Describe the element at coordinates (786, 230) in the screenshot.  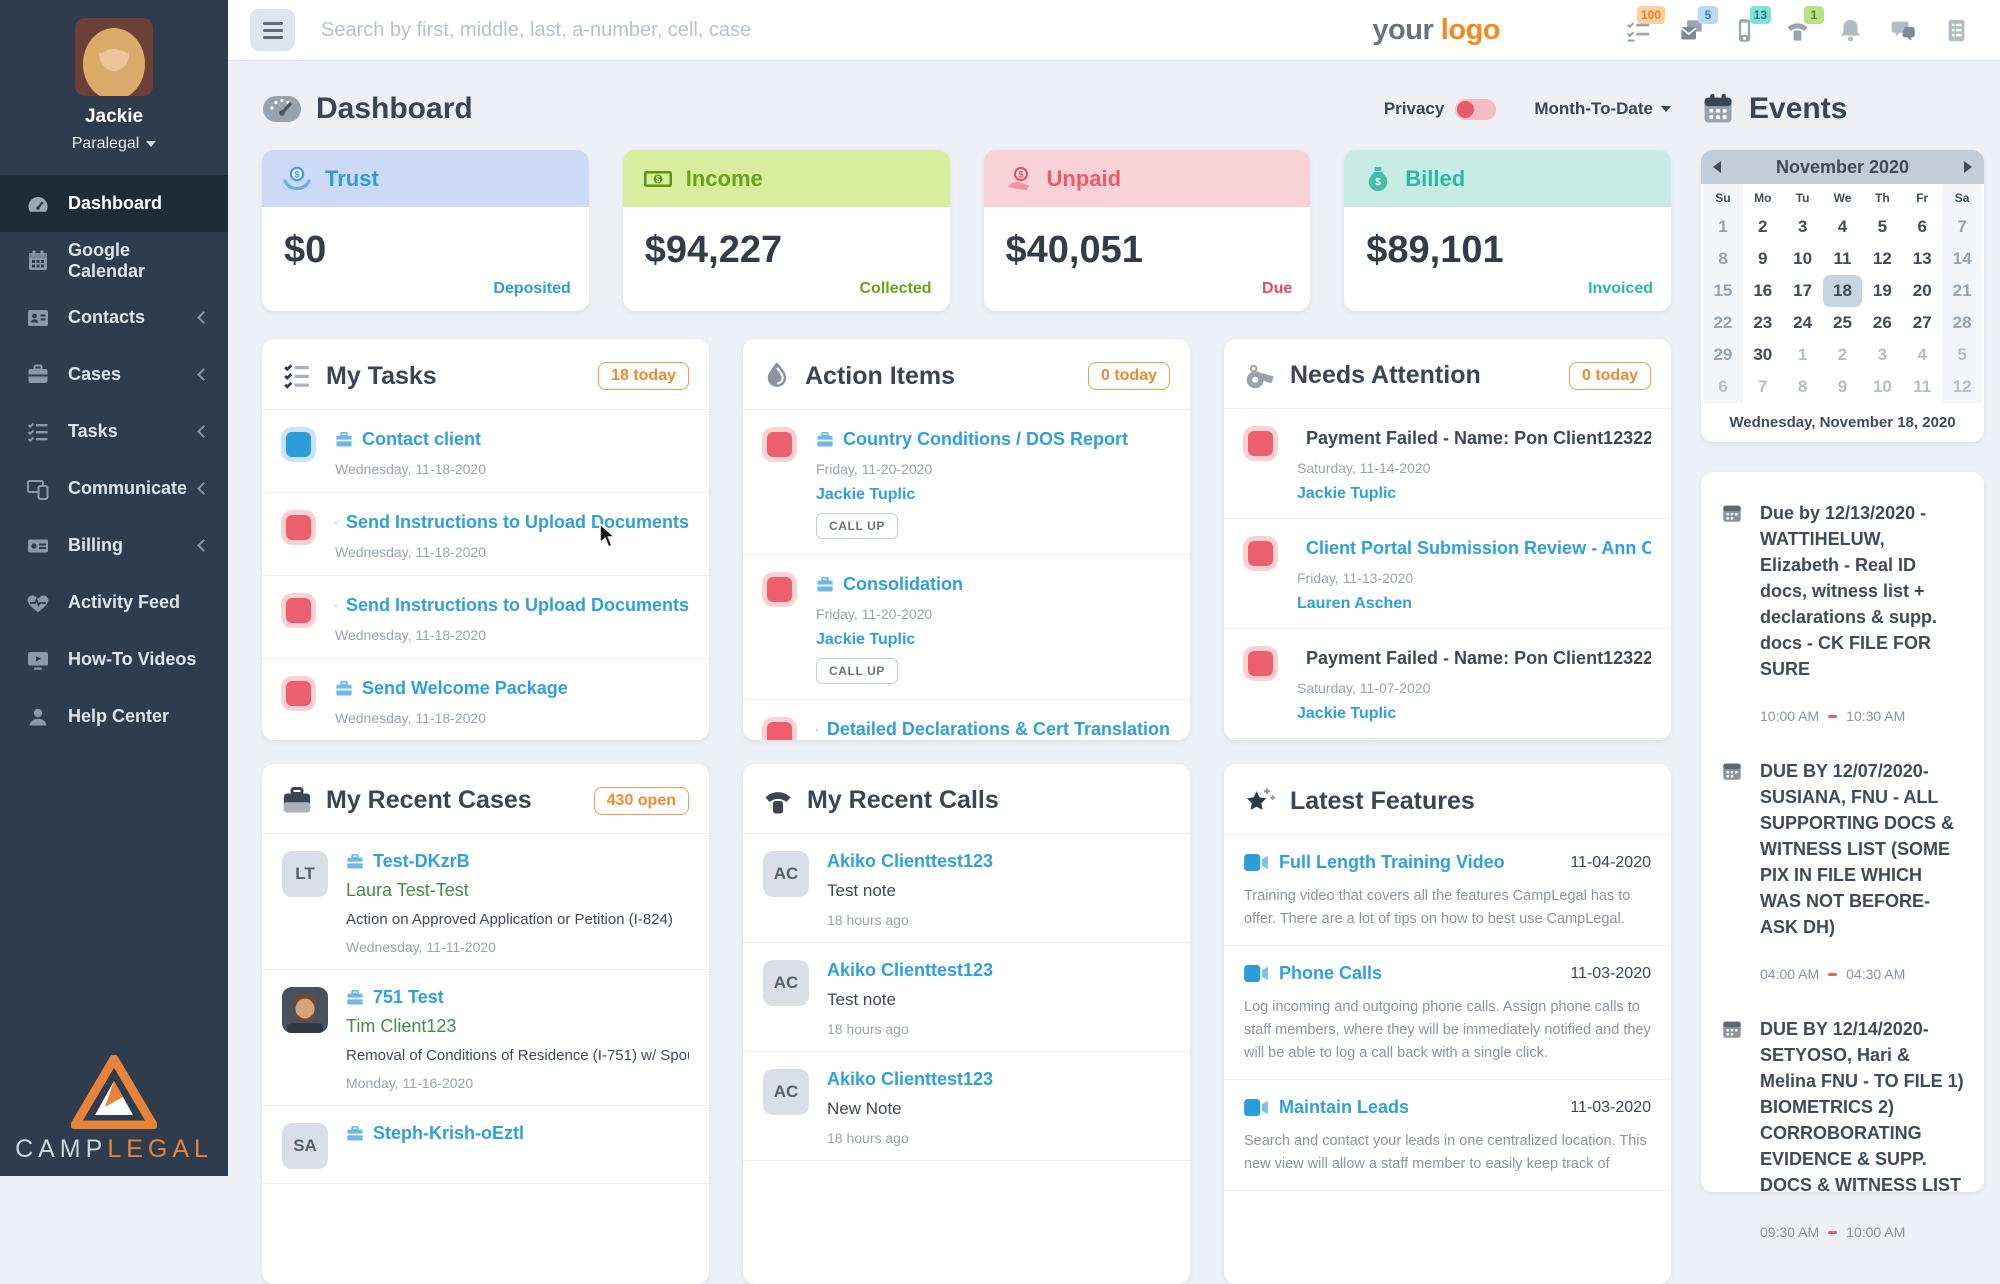
I see `income-card: $ Income $94,227 Collected` at that location.